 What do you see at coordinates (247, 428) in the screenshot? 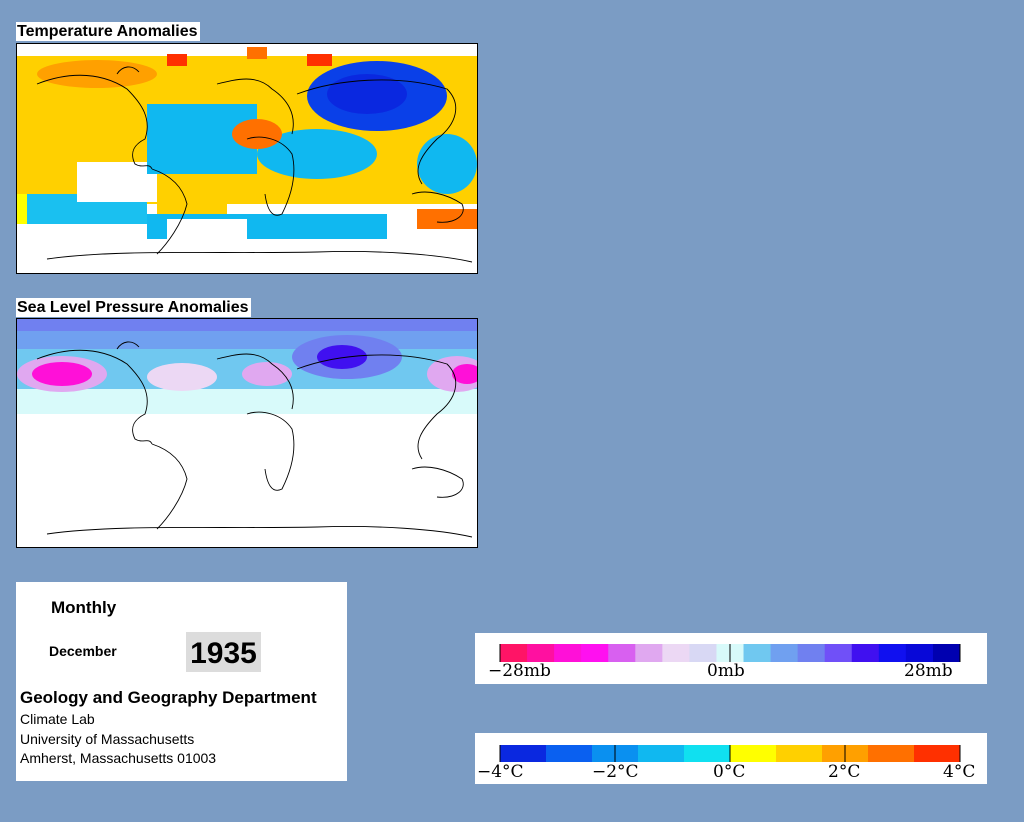
I see `pressure-map-graphic` at bounding box center [247, 428].